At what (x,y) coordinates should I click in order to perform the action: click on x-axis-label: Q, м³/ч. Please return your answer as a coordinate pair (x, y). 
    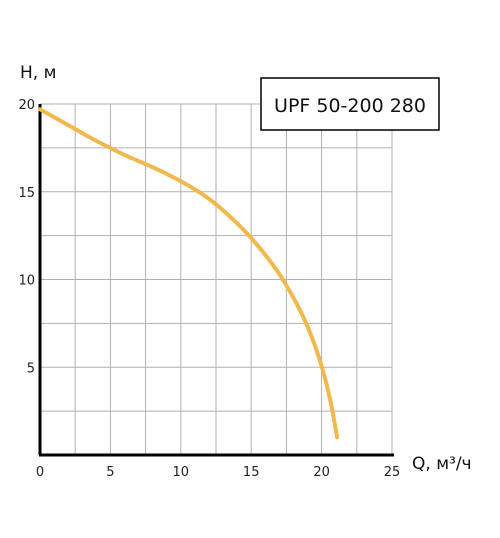
    Looking at the image, I should click on (442, 464).